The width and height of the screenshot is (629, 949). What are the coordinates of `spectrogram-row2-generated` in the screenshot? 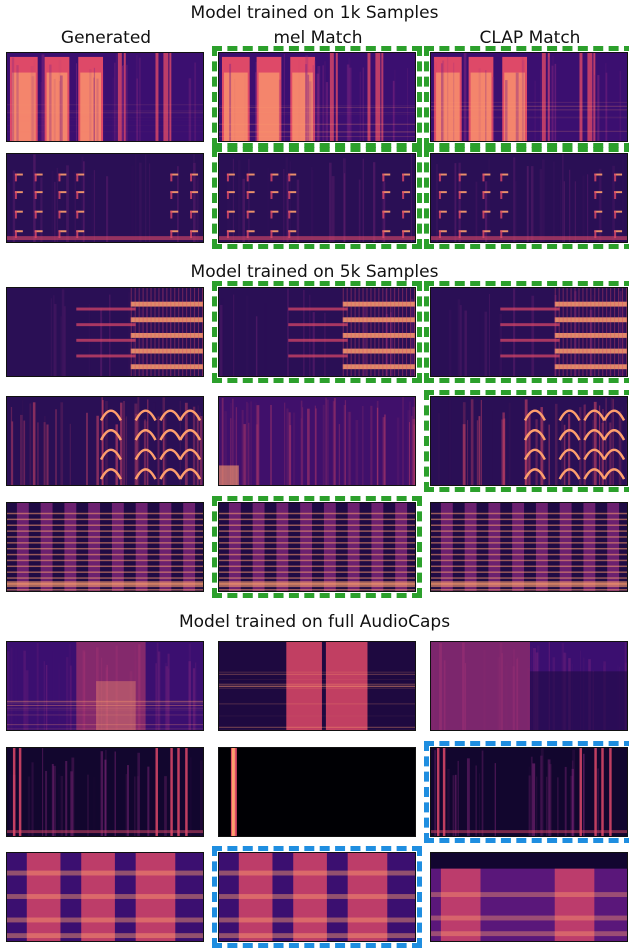 It's located at (105, 198).